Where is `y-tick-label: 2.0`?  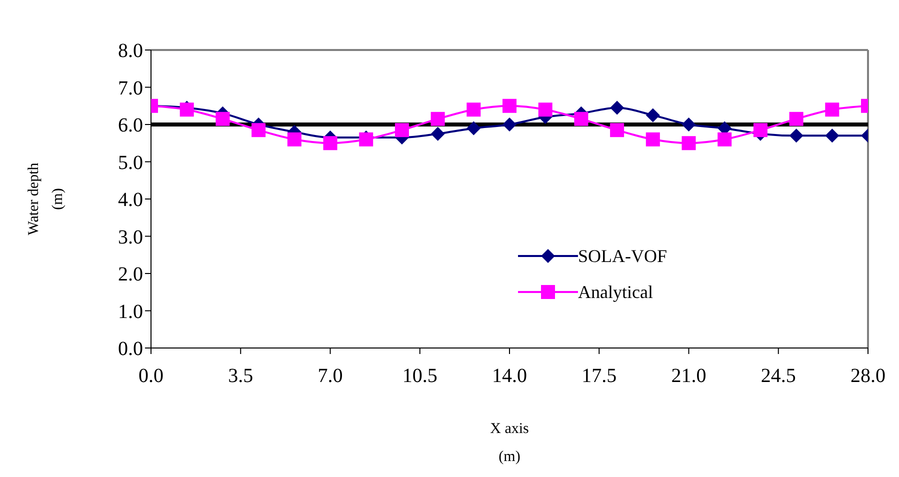 y-tick-label: 2.0 is located at coordinates (130, 275).